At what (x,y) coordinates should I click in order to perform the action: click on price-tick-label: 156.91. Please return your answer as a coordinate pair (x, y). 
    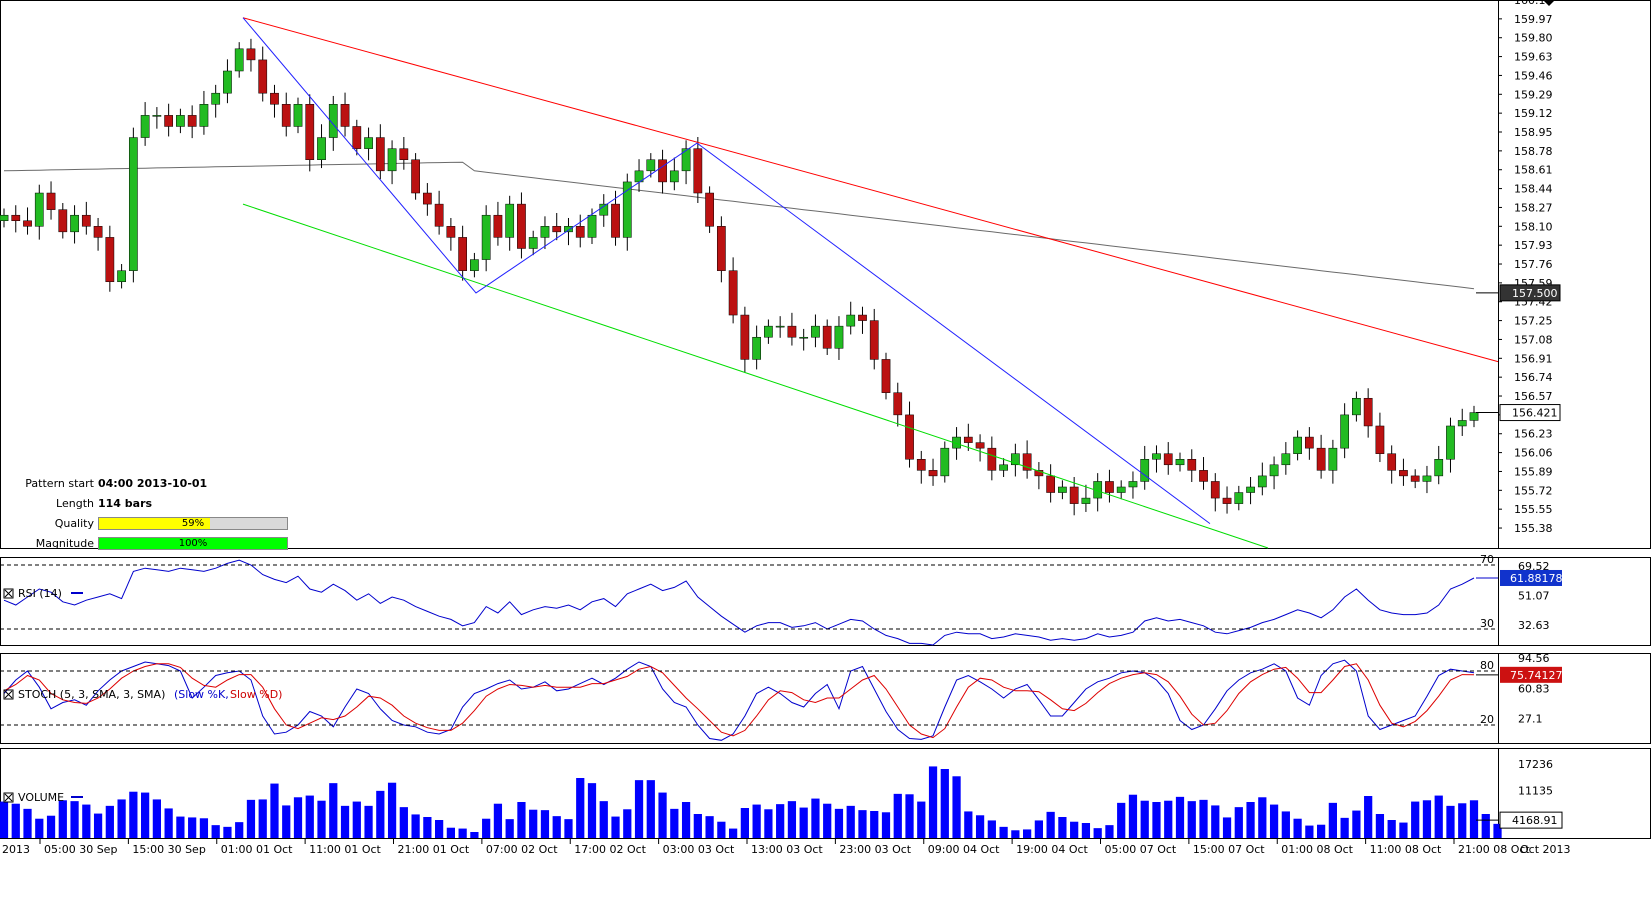
    Looking at the image, I should click on (1533, 358).